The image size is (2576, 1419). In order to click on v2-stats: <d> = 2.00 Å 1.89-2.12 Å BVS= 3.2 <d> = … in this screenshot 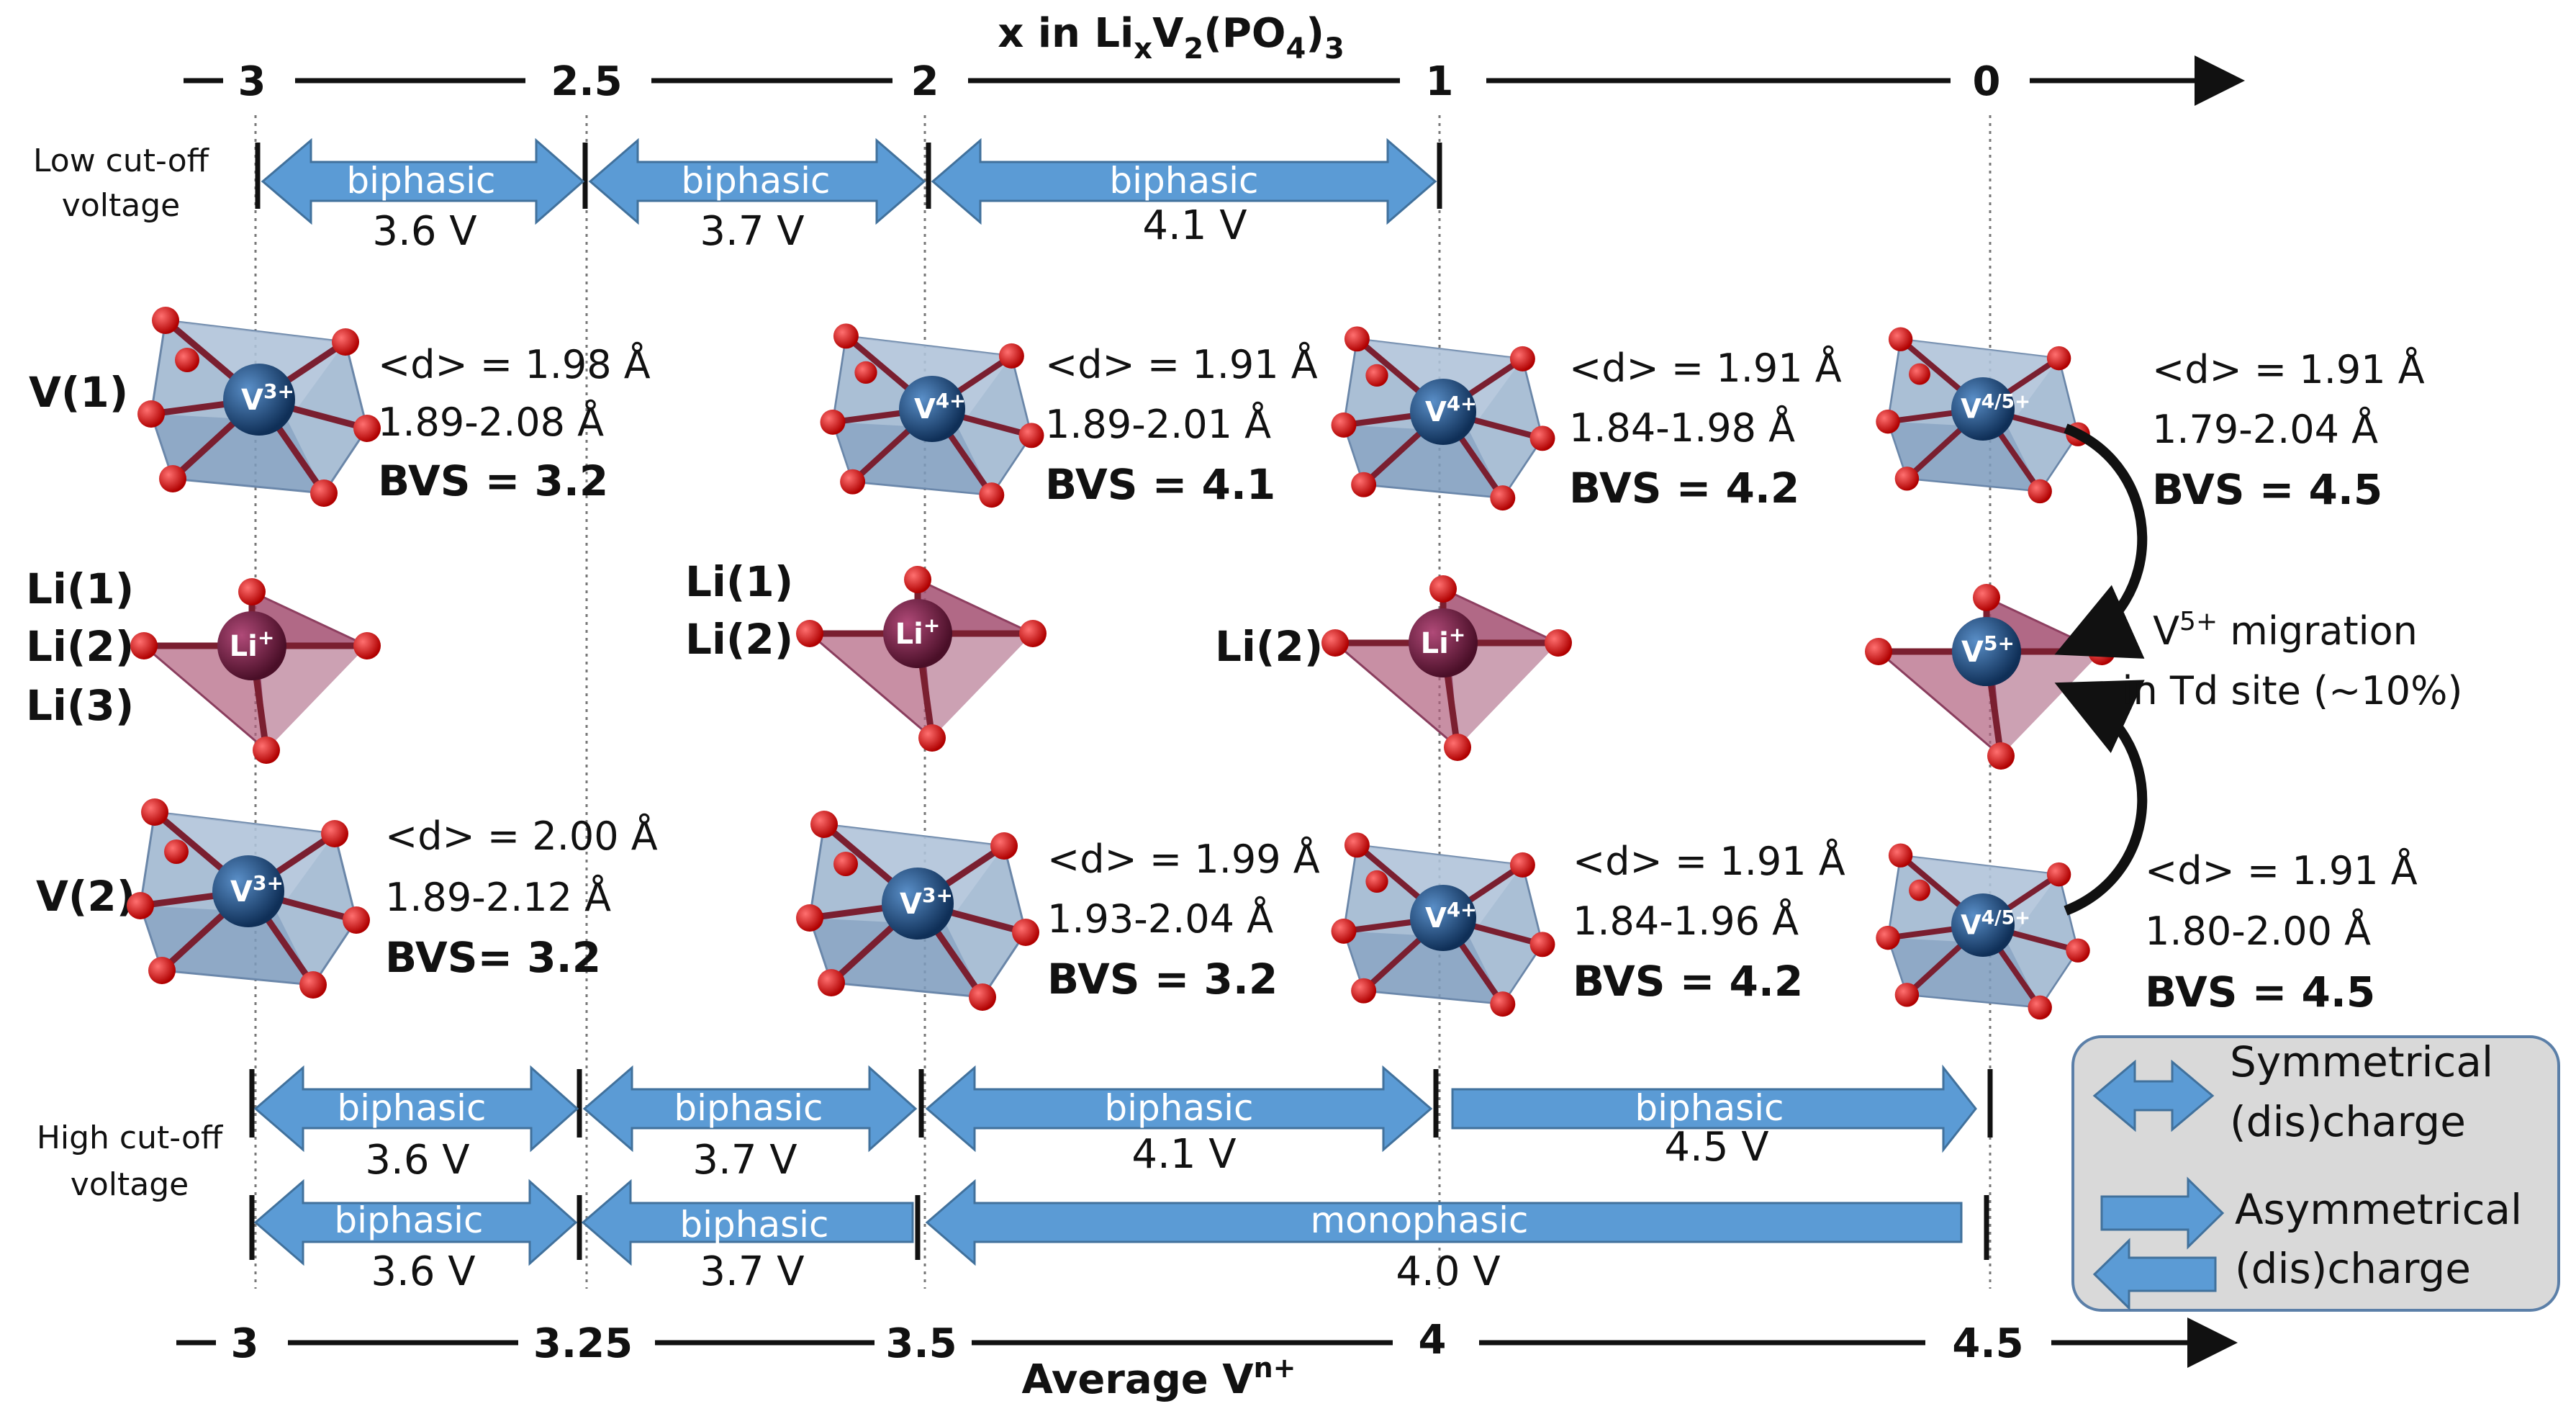, I will do `click(1401, 915)`.